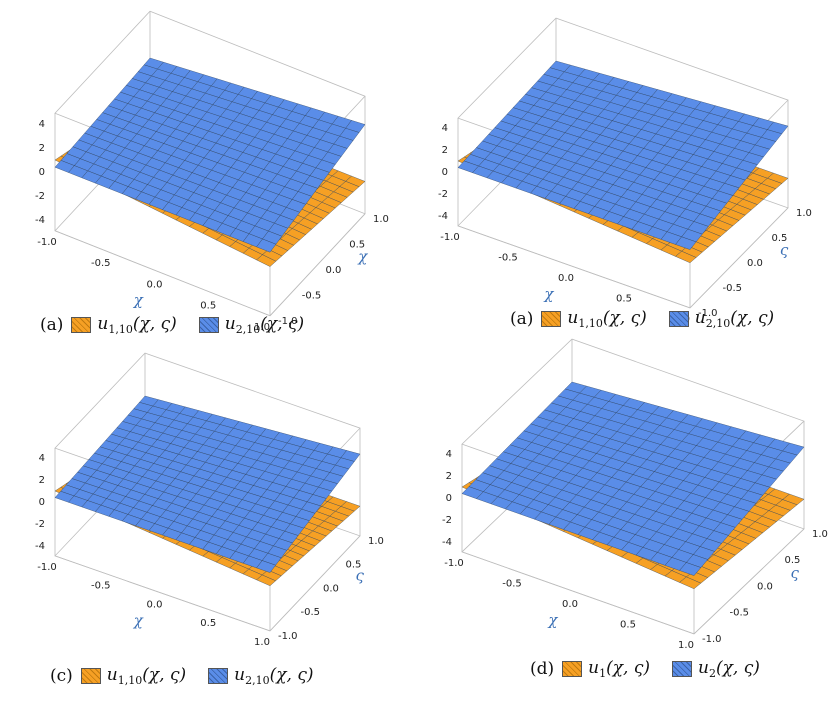 This screenshot has height=709, width=840. What do you see at coordinates (362, 257) in the screenshot?
I see `y-axis-label: χ` at bounding box center [362, 257].